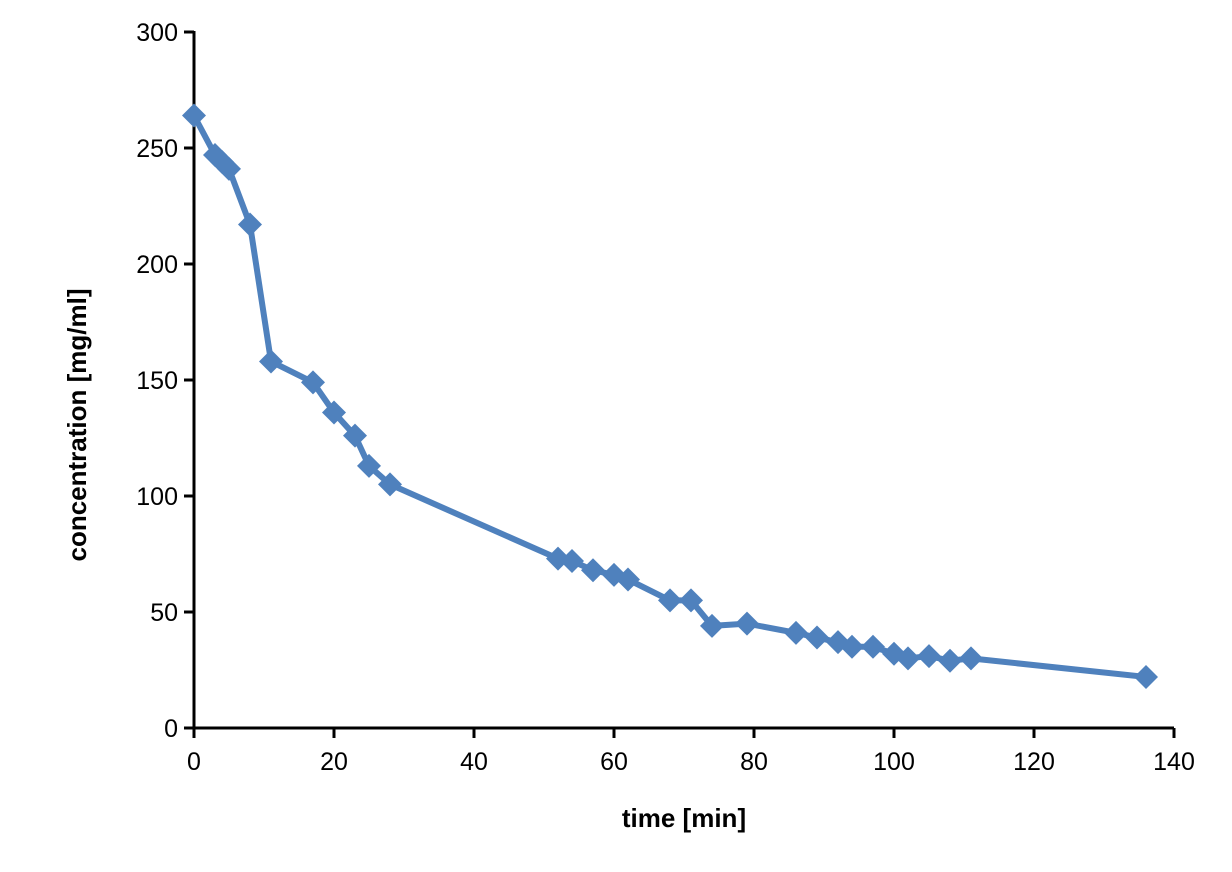  Describe the element at coordinates (157, 149) in the screenshot. I see `y-tick-label: 250` at that location.